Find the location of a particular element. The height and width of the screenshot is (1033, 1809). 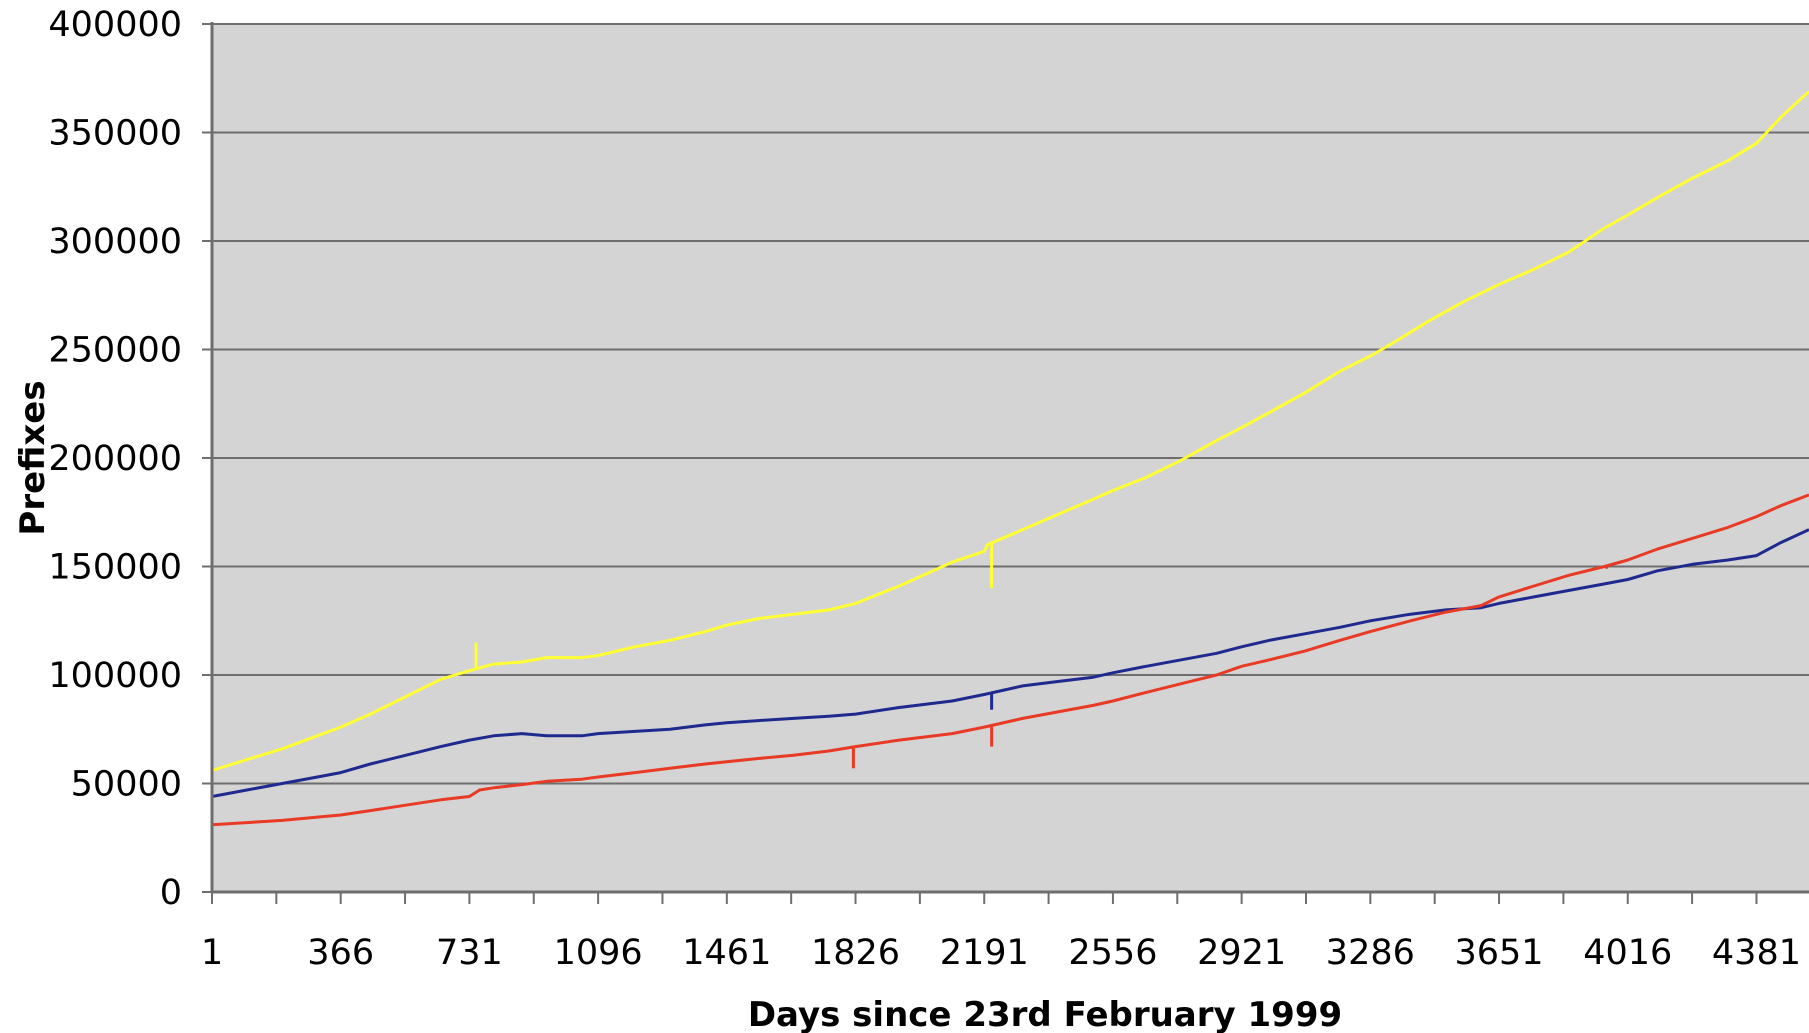

y-tick-label-1: 50000 is located at coordinates (126, 785).